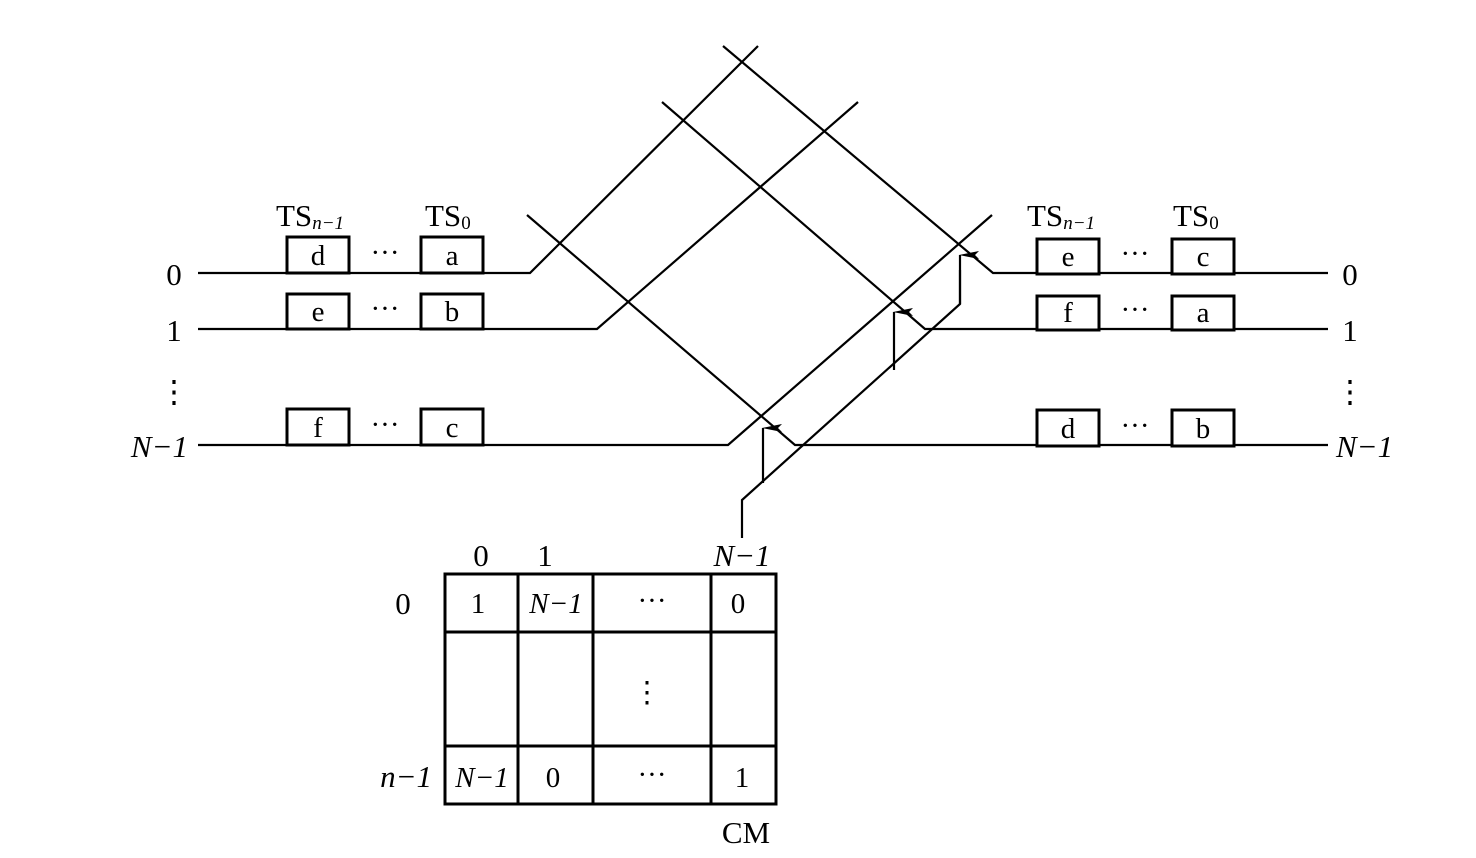  Describe the element at coordinates (545, 555) in the screenshot. I see `cm-col-header-1: 1` at that location.